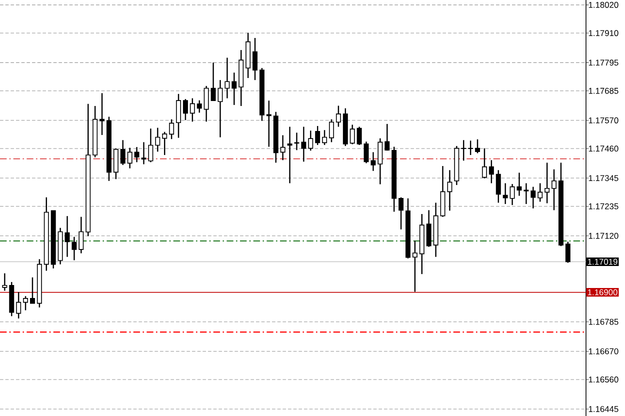 This screenshot has height=416, width=625. I want to click on y-tick-label: 1.17795, so click(603, 63).